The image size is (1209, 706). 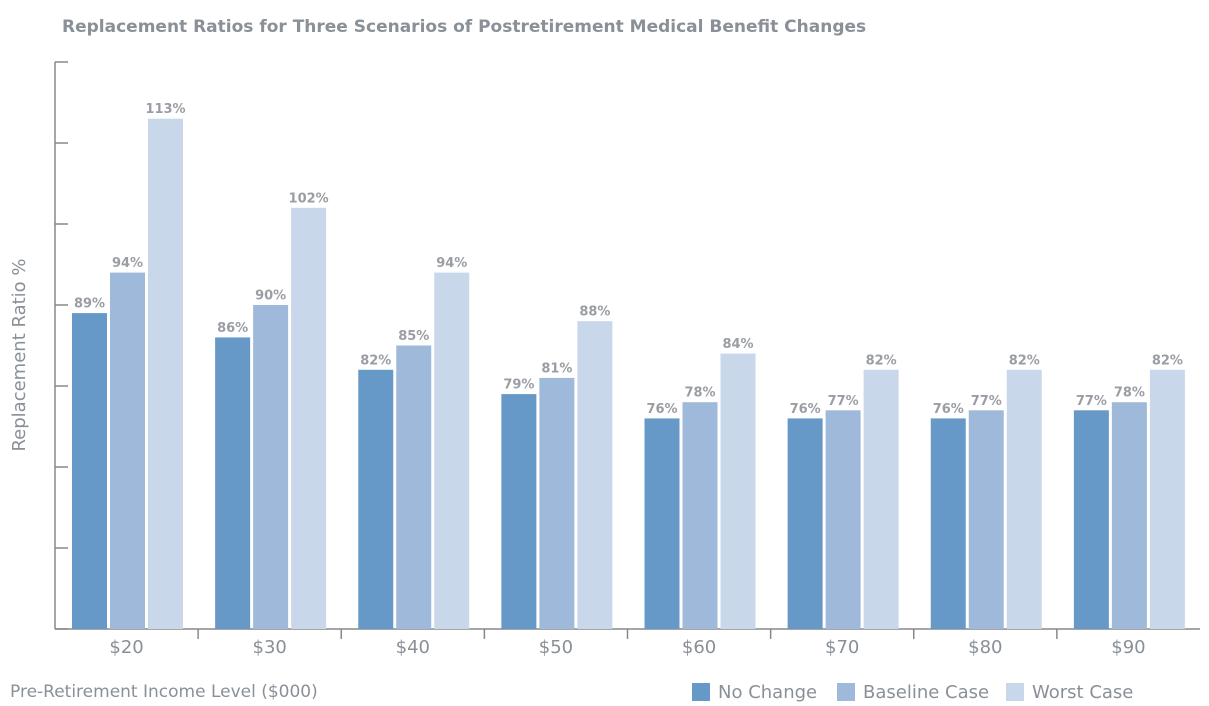 I want to click on x-axis-label: Pre-Retirement Income Level ($000), so click(x=164, y=692).